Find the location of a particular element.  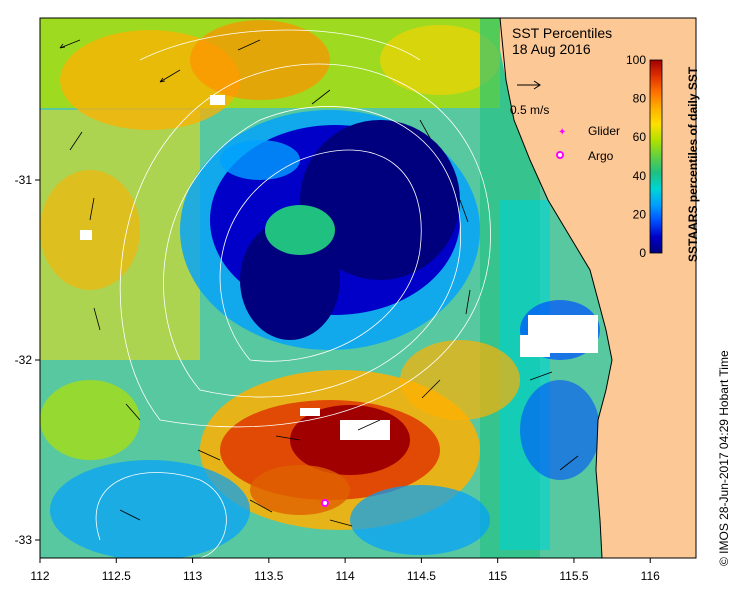

y-tick-label: -31 is located at coordinates (24, 180).